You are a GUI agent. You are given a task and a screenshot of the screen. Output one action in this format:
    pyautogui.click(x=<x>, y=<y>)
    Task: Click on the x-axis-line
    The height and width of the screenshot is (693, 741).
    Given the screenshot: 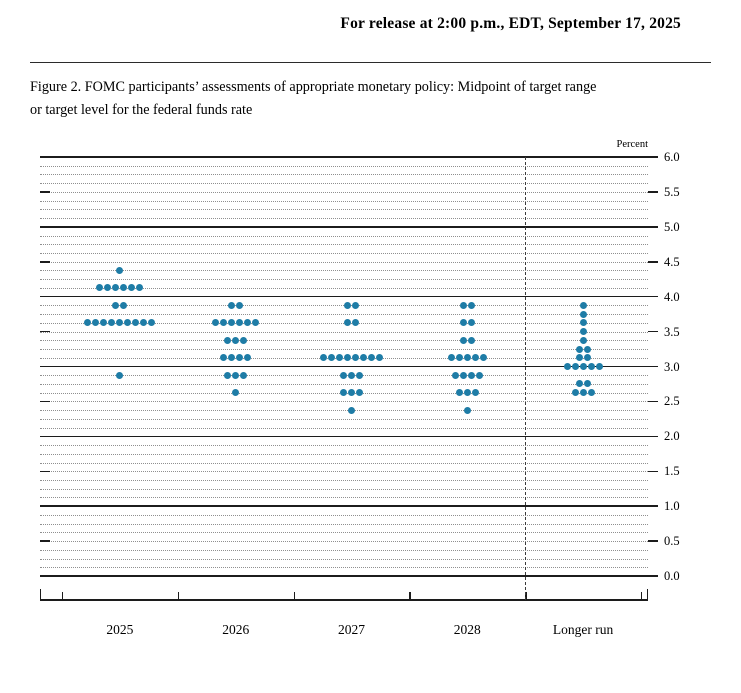 What is the action you would take?
    pyautogui.click(x=344, y=600)
    